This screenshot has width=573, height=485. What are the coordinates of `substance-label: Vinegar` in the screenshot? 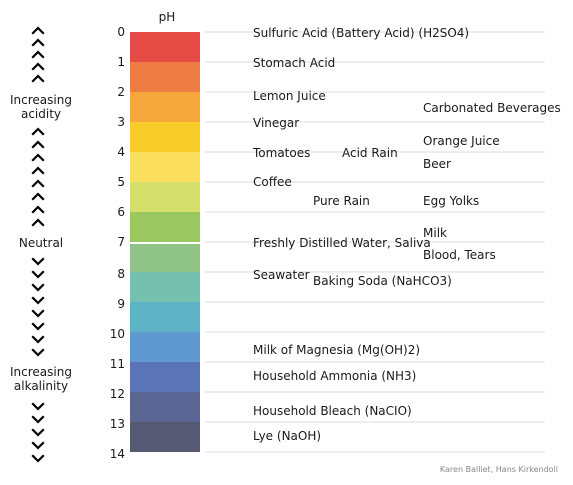 It's located at (276, 123).